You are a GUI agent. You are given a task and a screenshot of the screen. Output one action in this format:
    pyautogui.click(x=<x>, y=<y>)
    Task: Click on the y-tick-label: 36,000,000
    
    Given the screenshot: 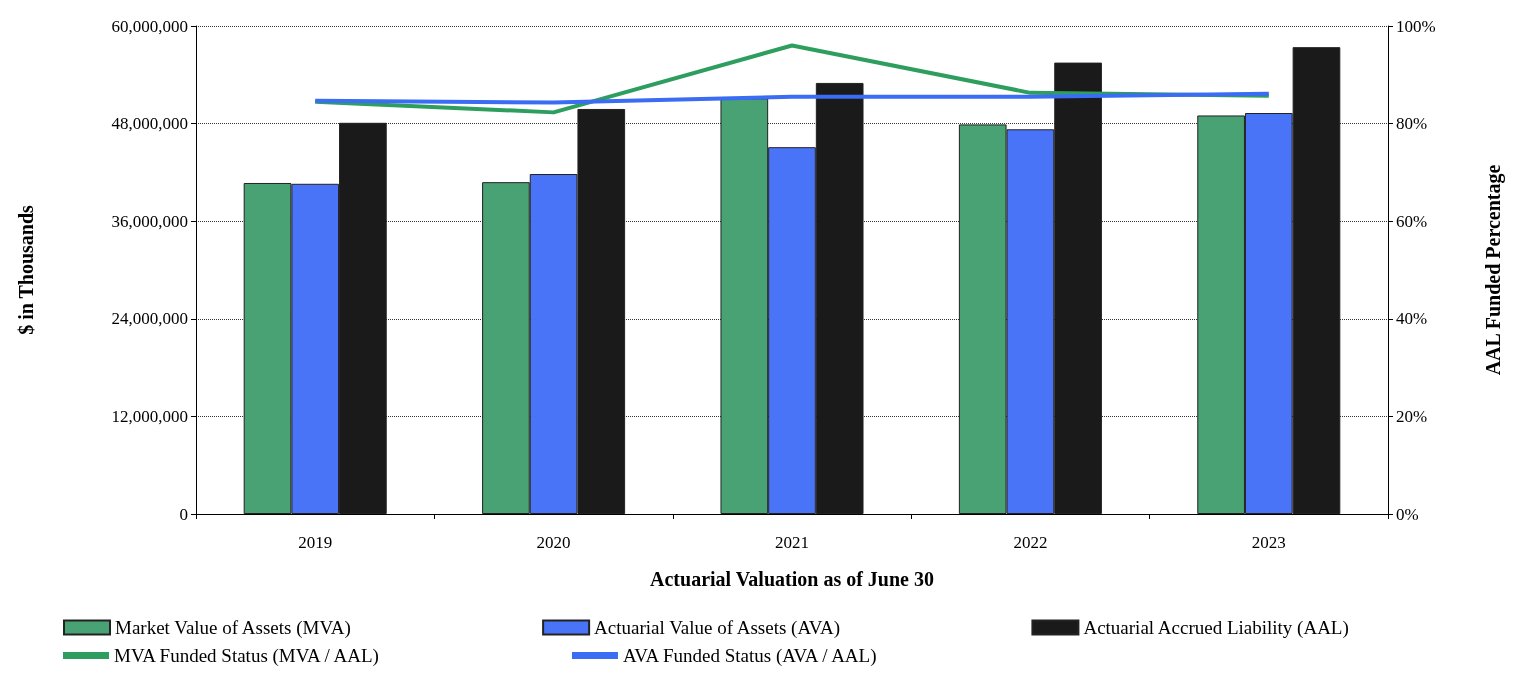 What is the action you would take?
    pyautogui.click(x=149, y=221)
    